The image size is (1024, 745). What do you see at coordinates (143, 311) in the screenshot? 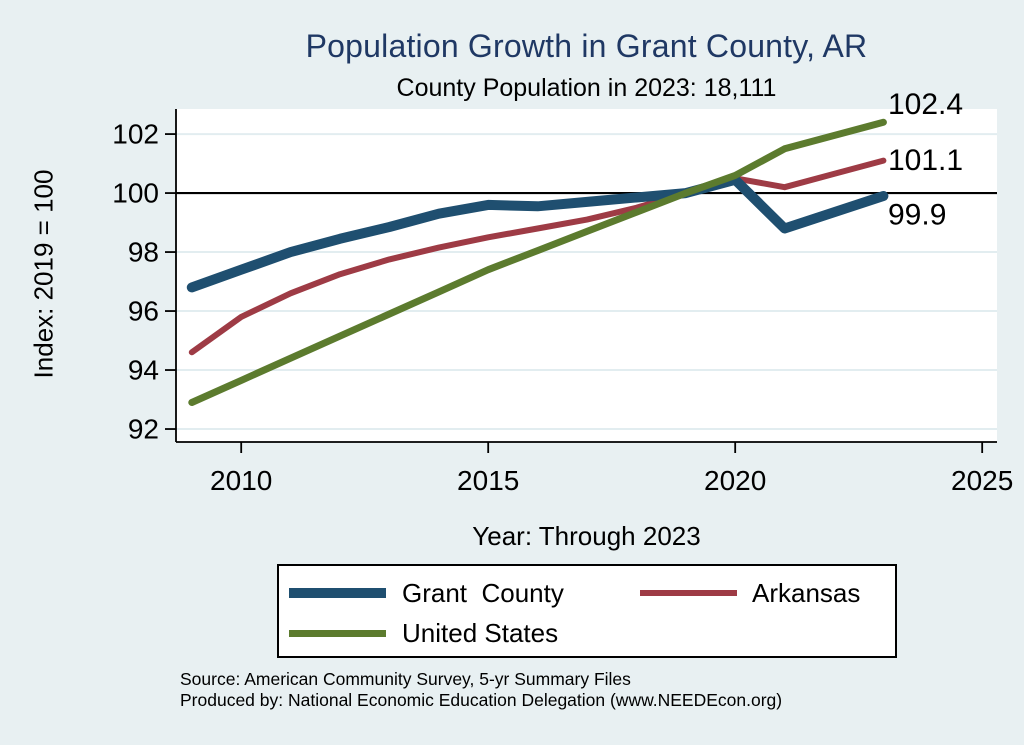
I see `y-tick-label-96: 96` at bounding box center [143, 311].